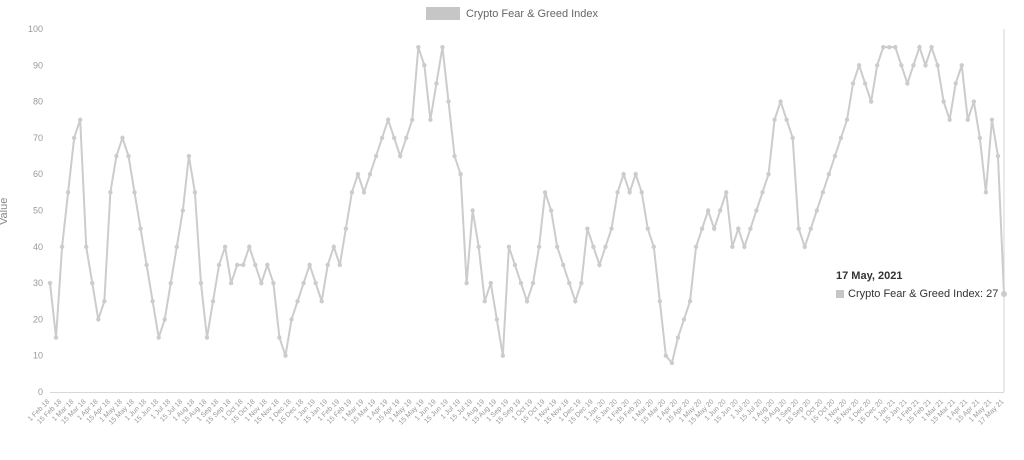 This screenshot has width=1024, height=460. I want to click on legend-item: Crypto Fear & Greed Index, so click(512, 13).